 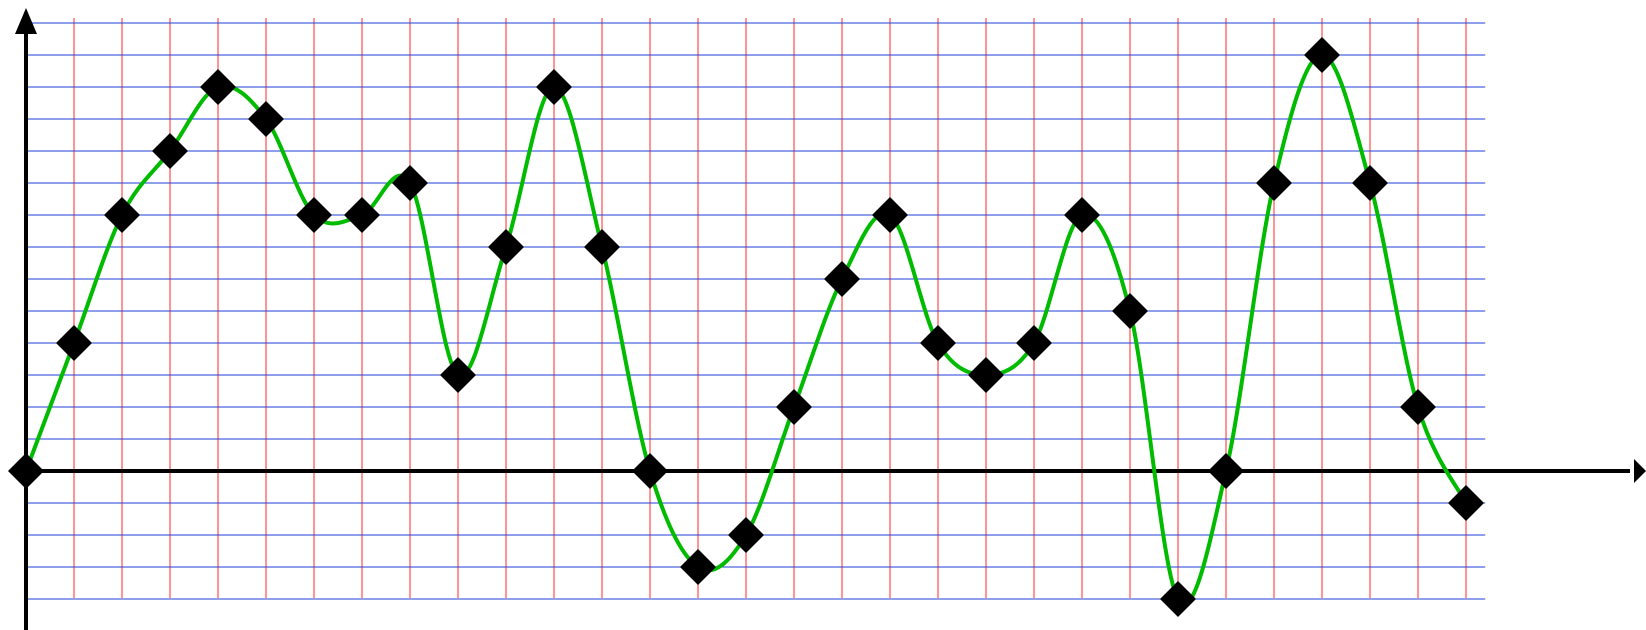 I want to click on y-axis-arrow-icon, so click(x=26, y=21).